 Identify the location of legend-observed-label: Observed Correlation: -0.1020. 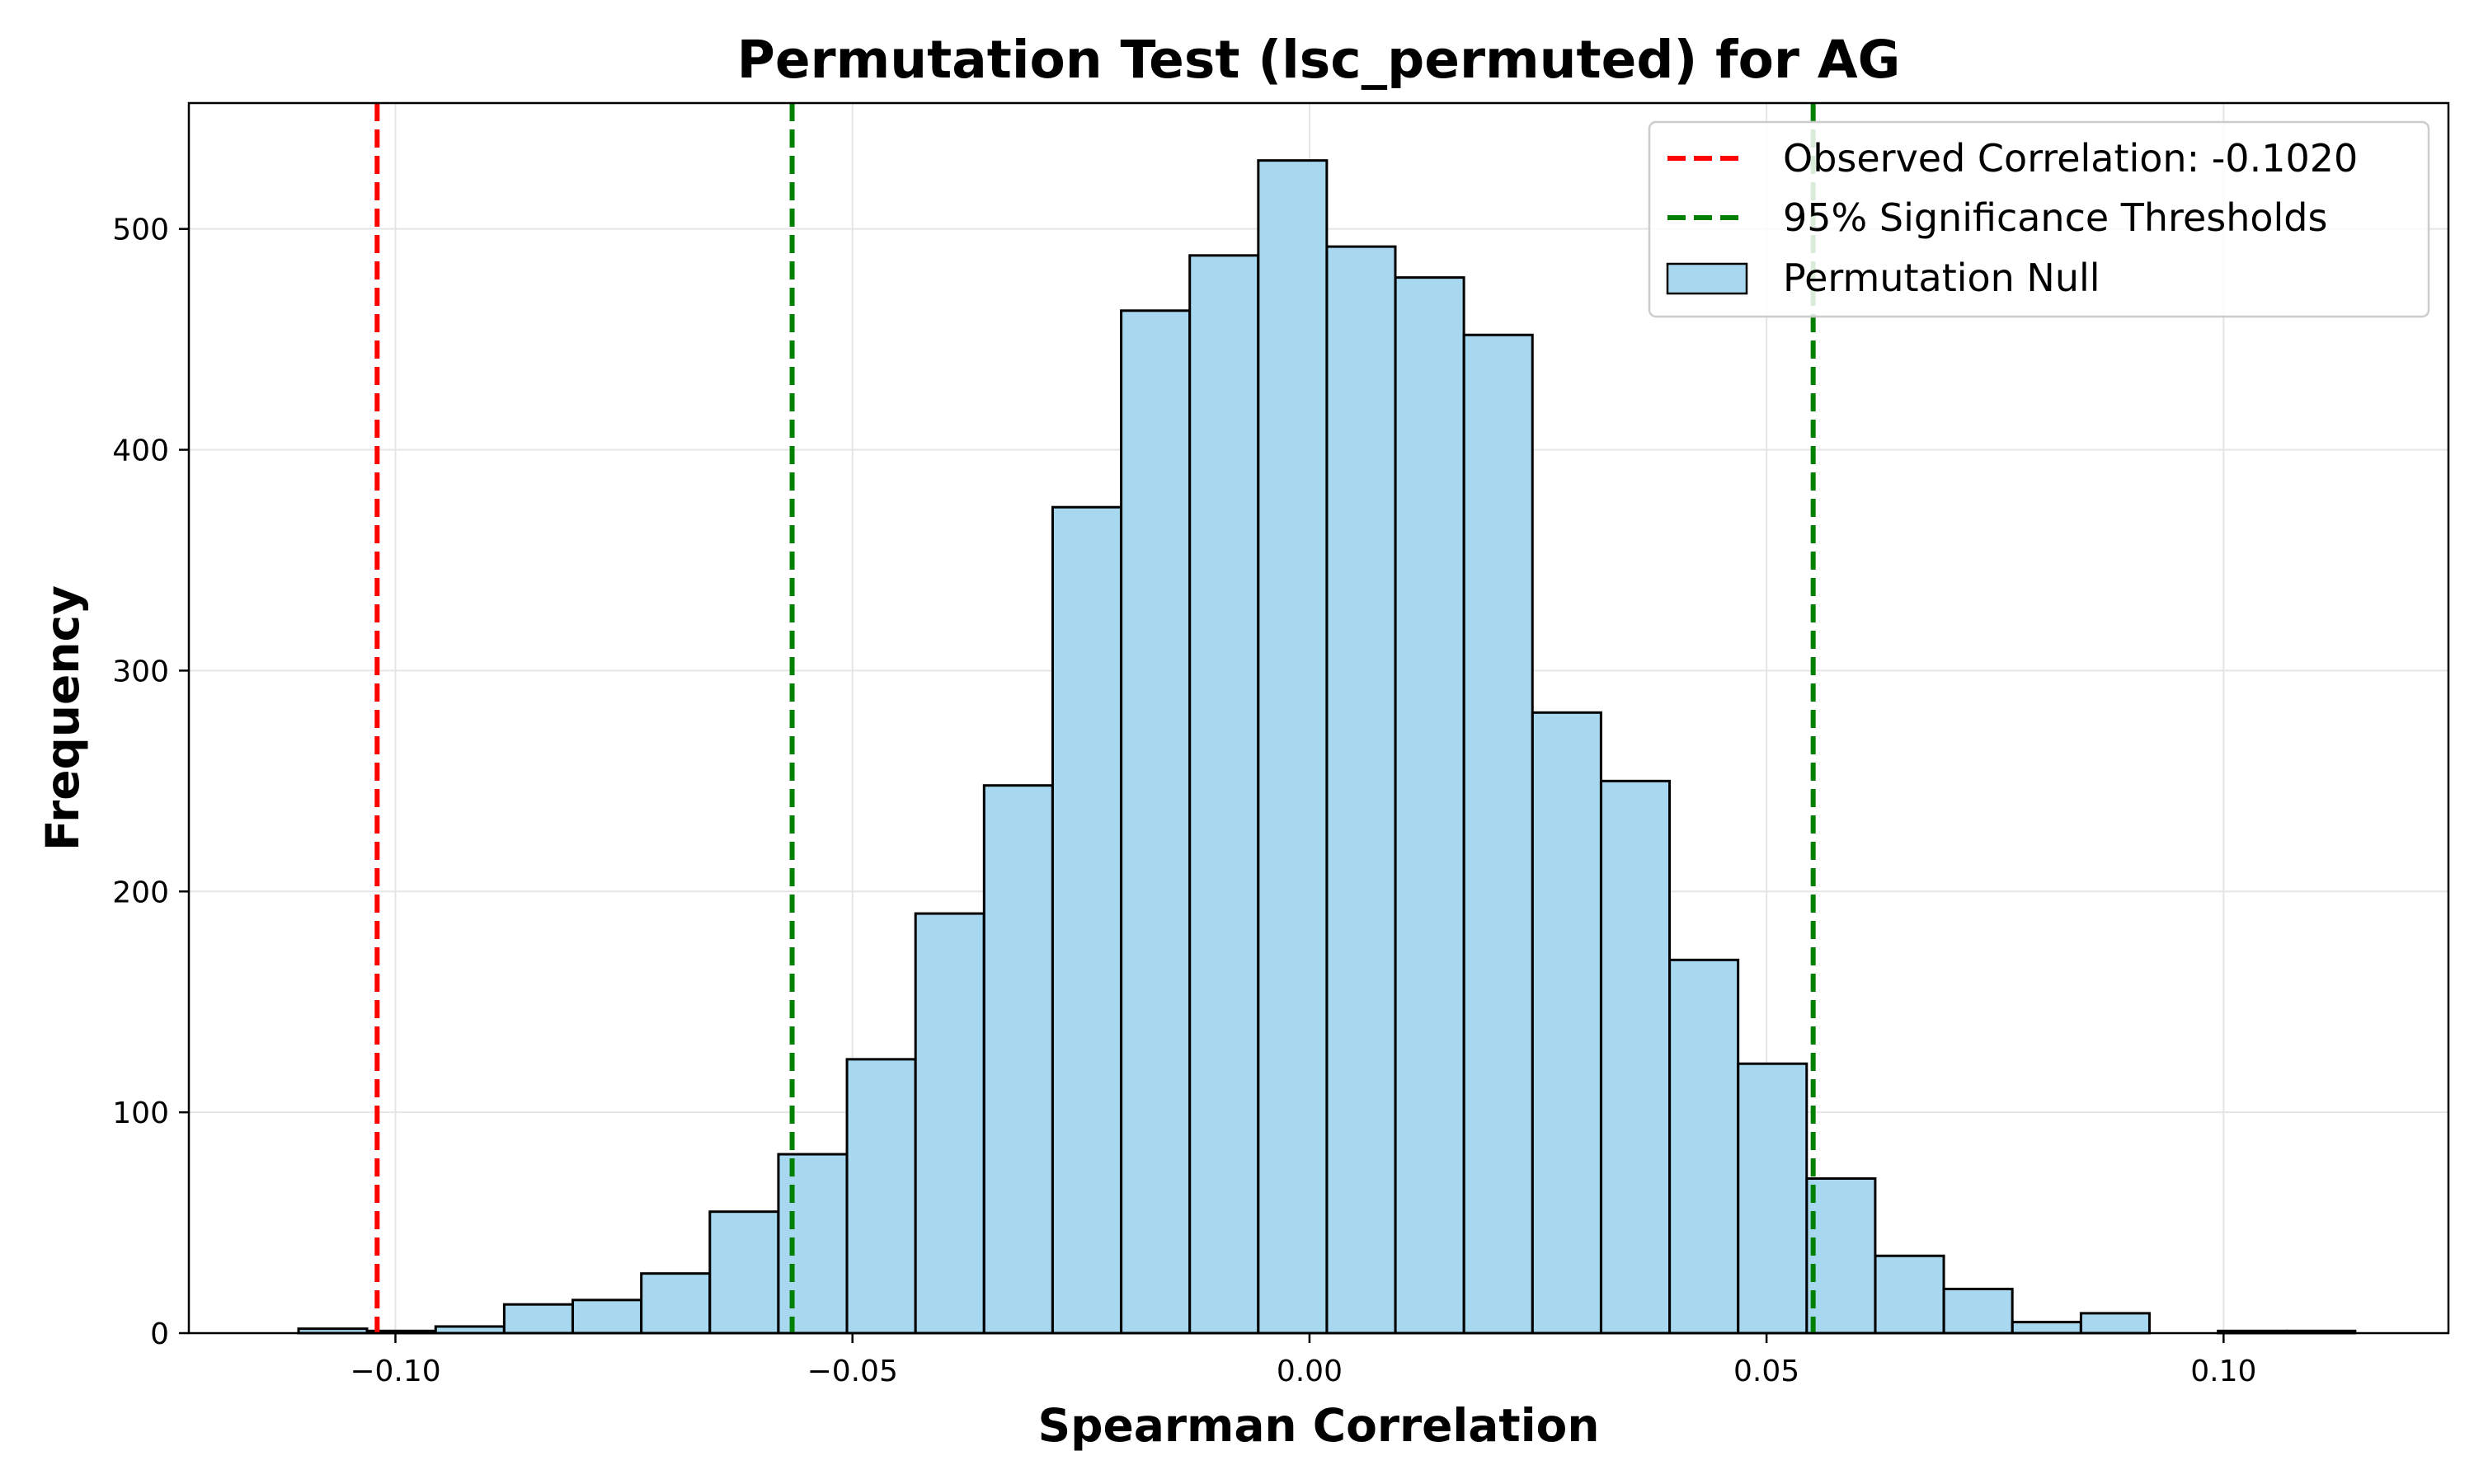
(2070, 158).